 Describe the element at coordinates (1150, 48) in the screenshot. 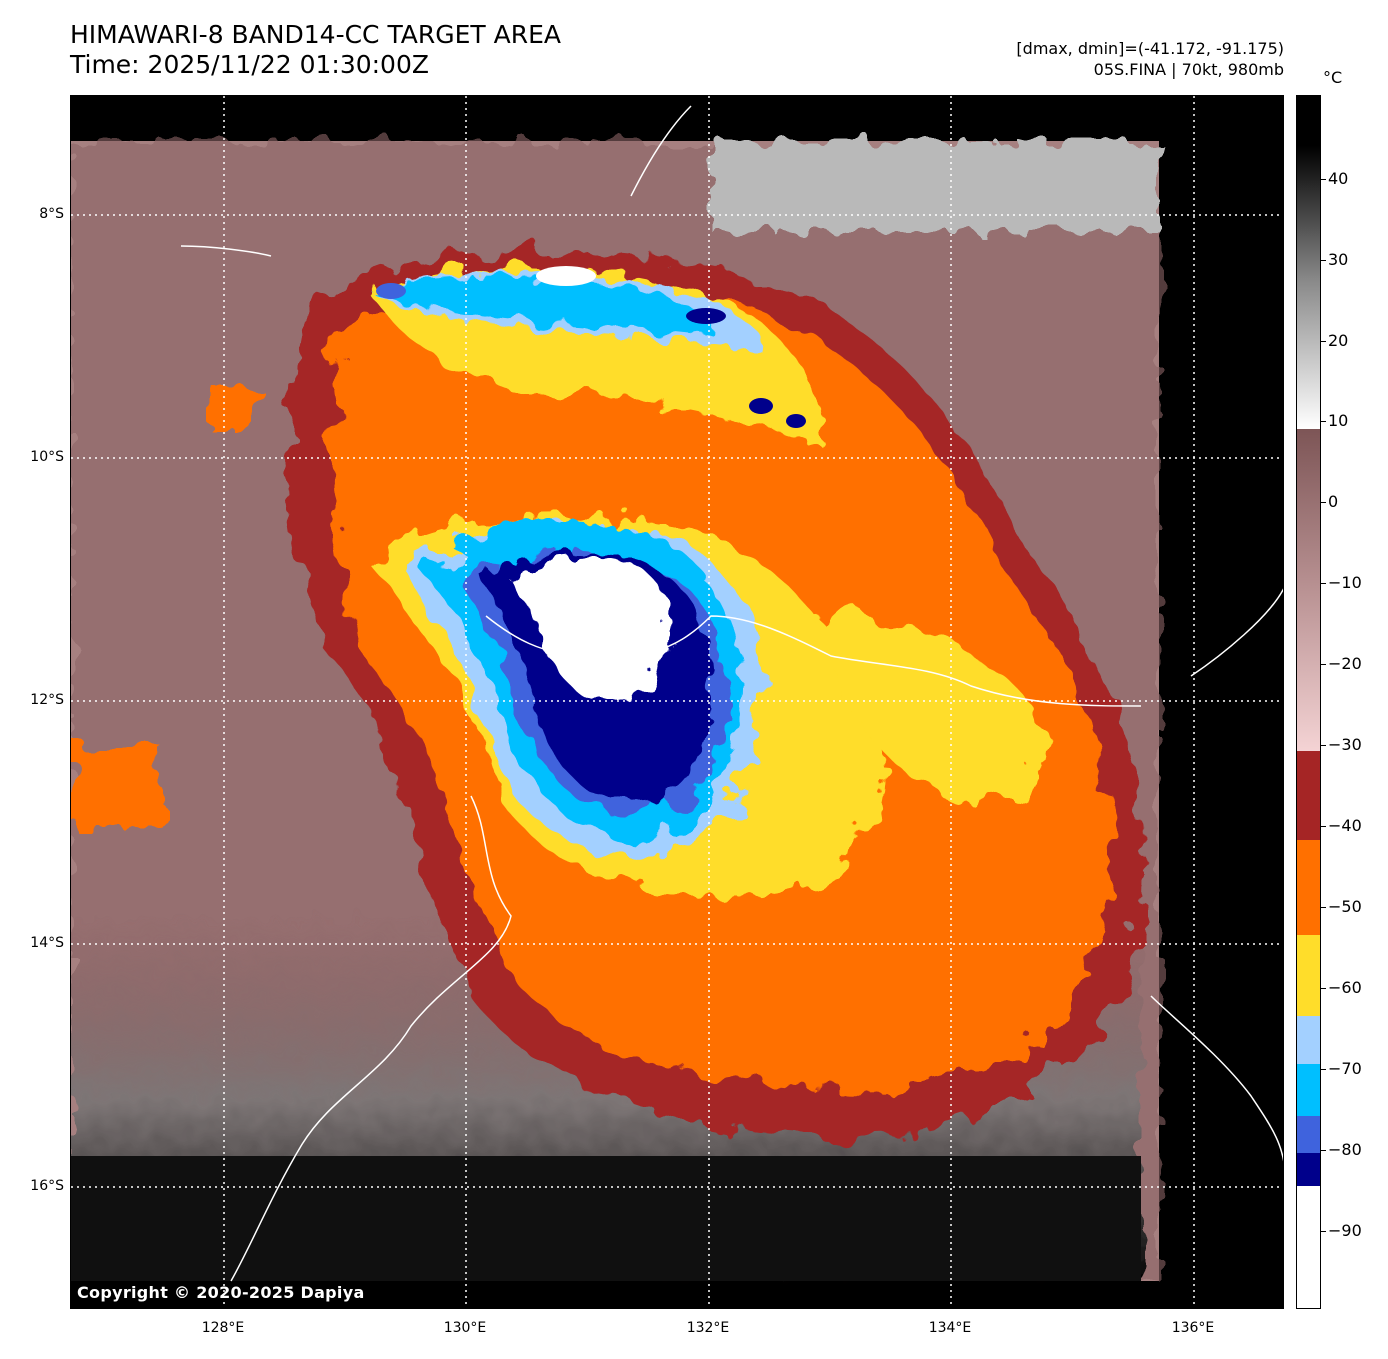

I see `info-line-1: [dmax, dmin]=(-41.172, -91.175)` at that location.